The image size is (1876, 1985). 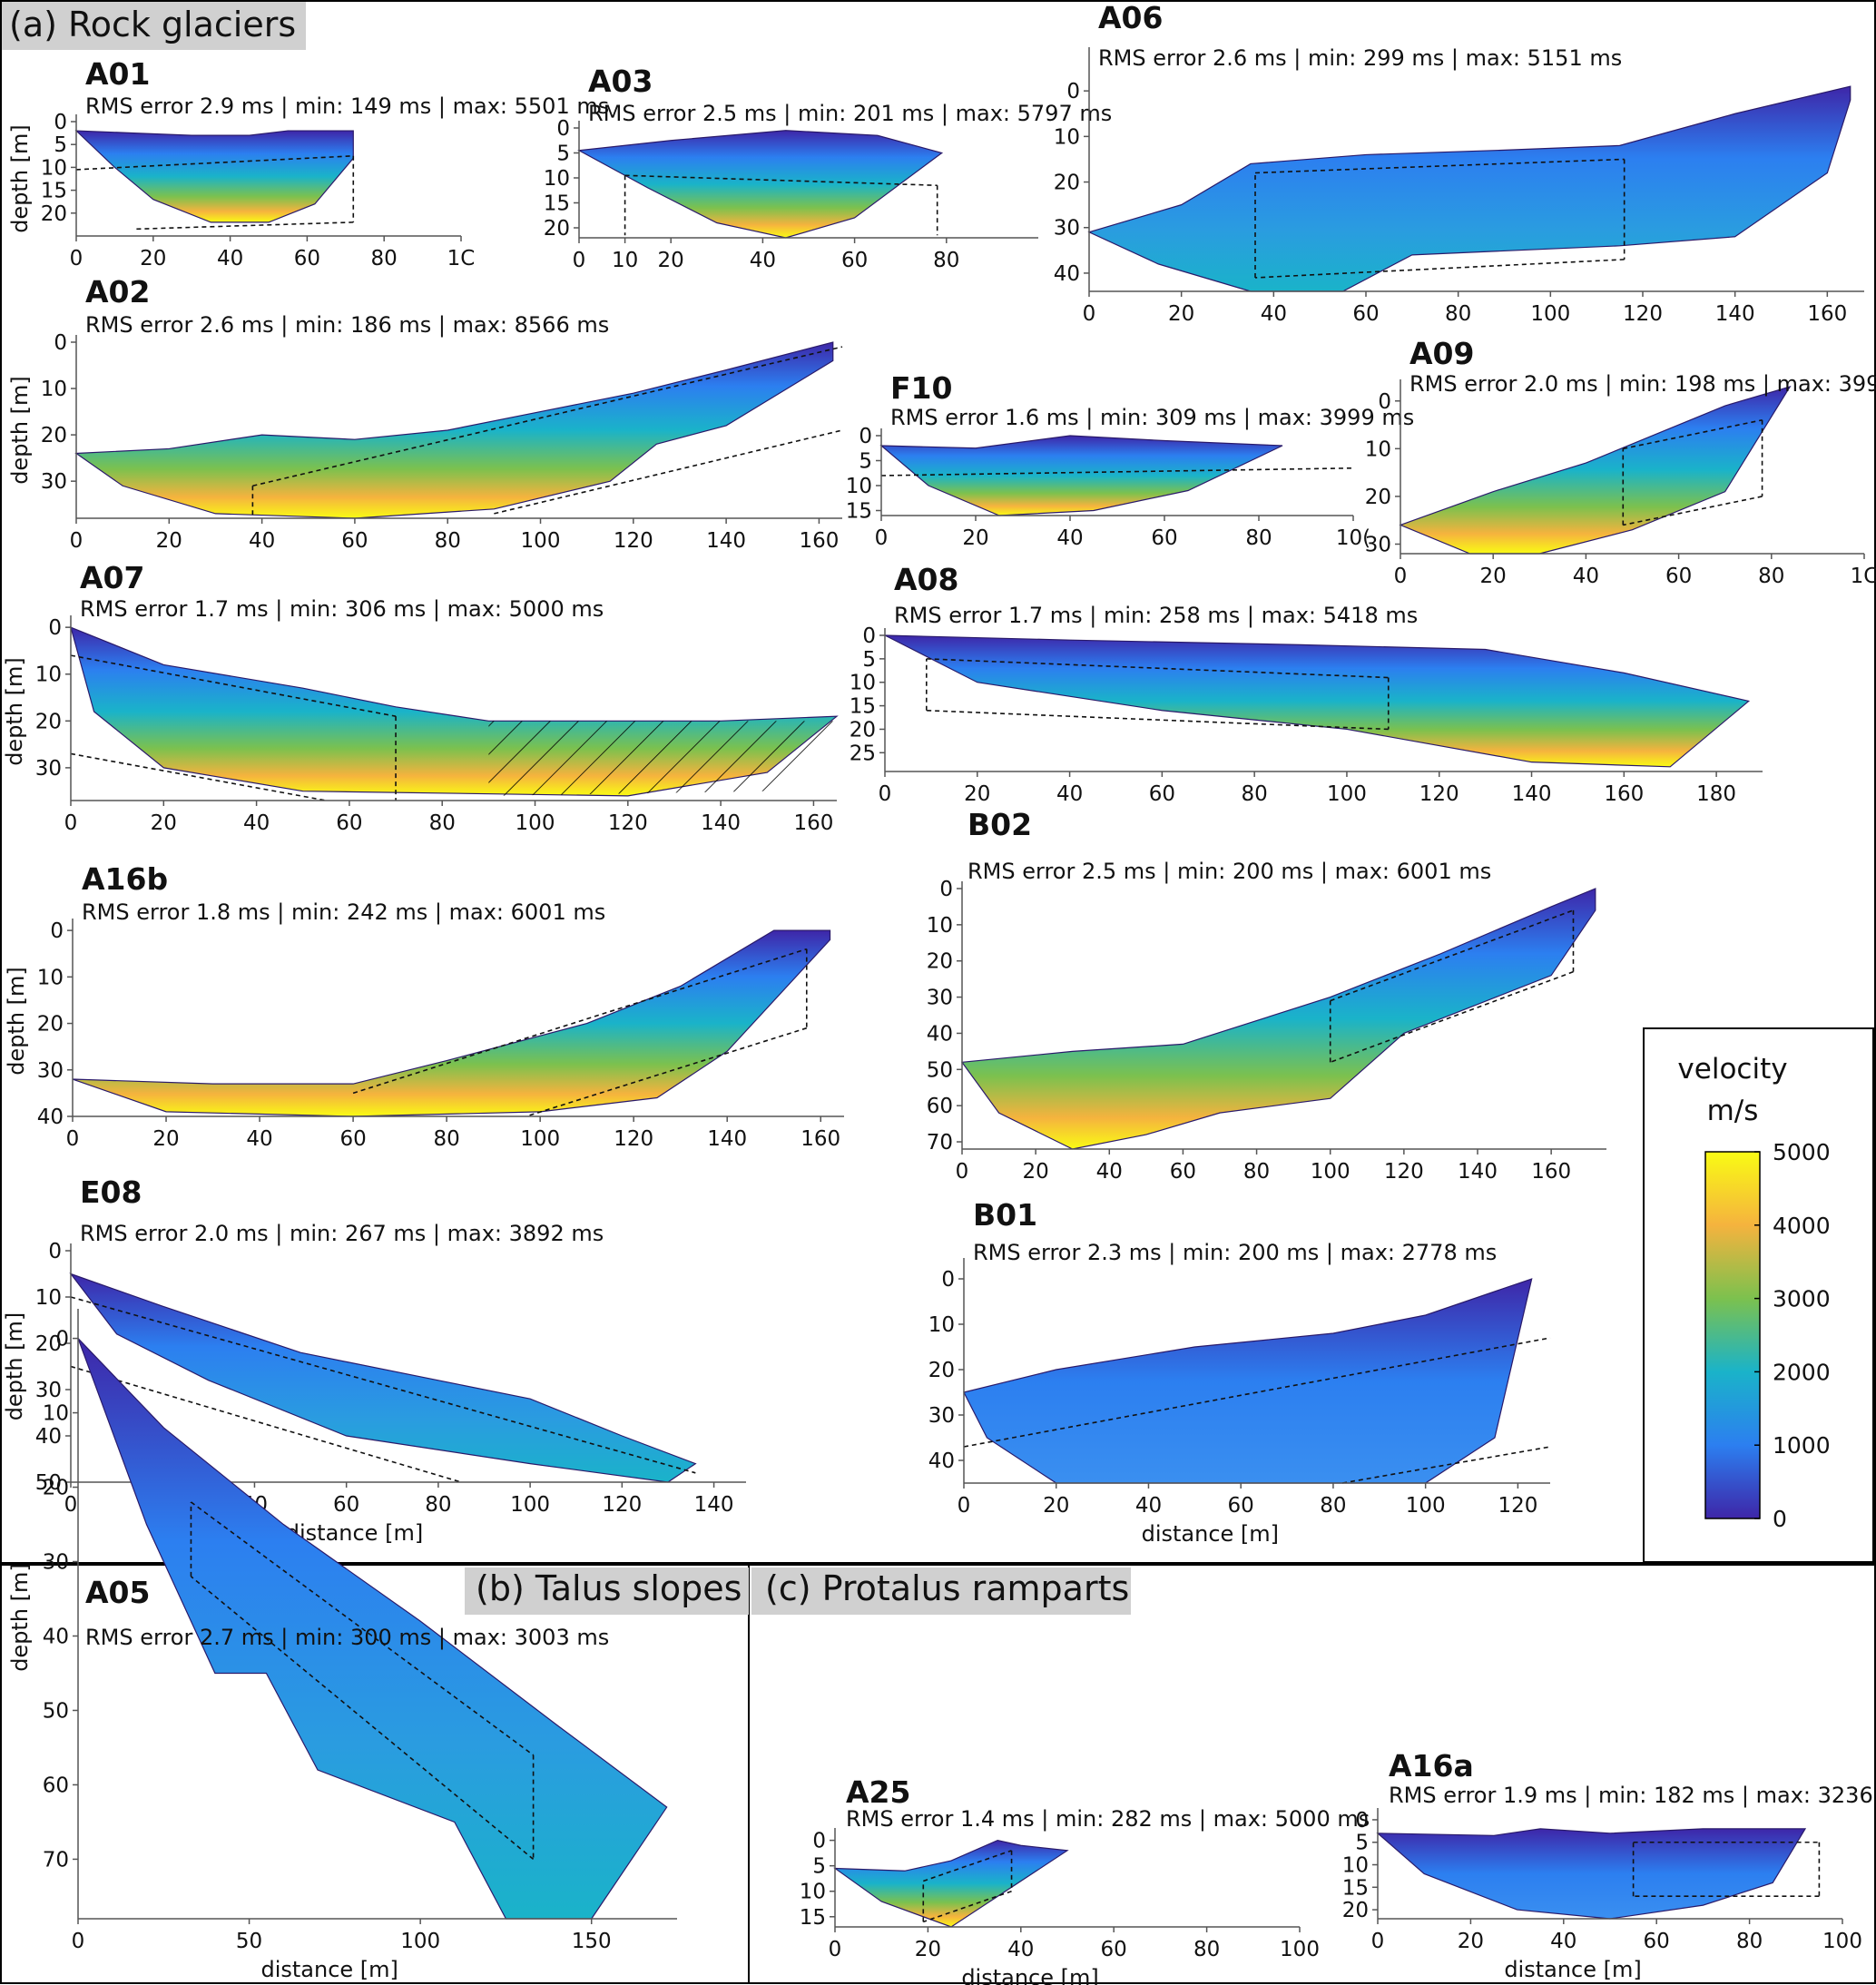 What do you see at coordinates (118, 1592) in the screenshot?
I see `panel-title: A05` at bounding box center [118, 1592].